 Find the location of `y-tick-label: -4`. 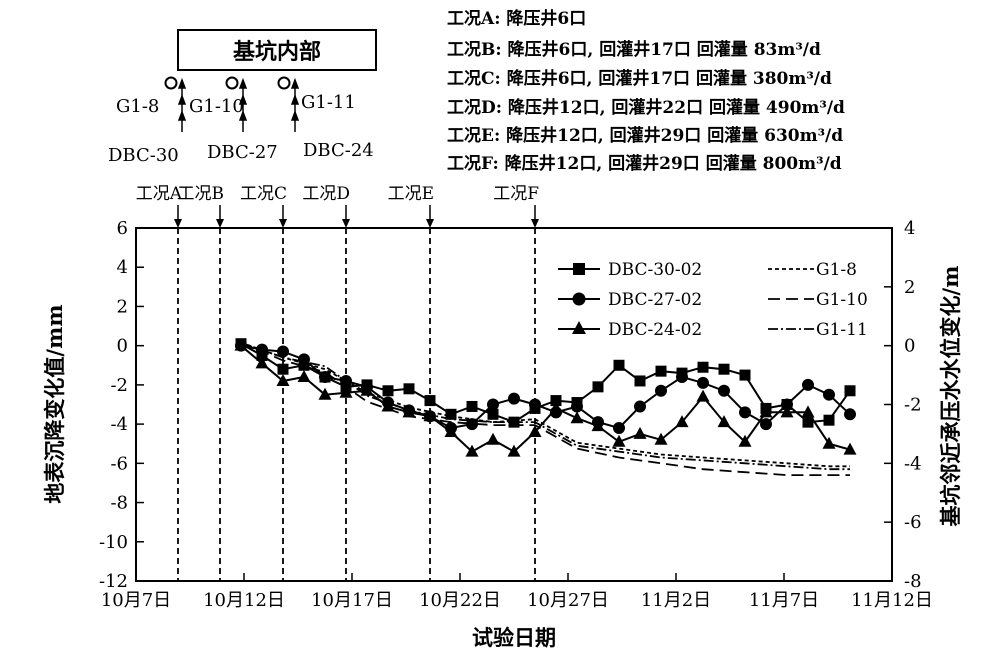

y-tick-label: -4 is located at coordinates (119, 424).